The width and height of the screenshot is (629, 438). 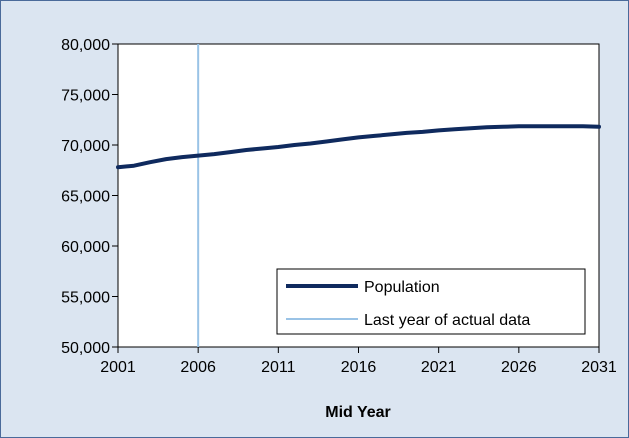 I want to click on legend-population-label: Population, so click(x=402, y=287).